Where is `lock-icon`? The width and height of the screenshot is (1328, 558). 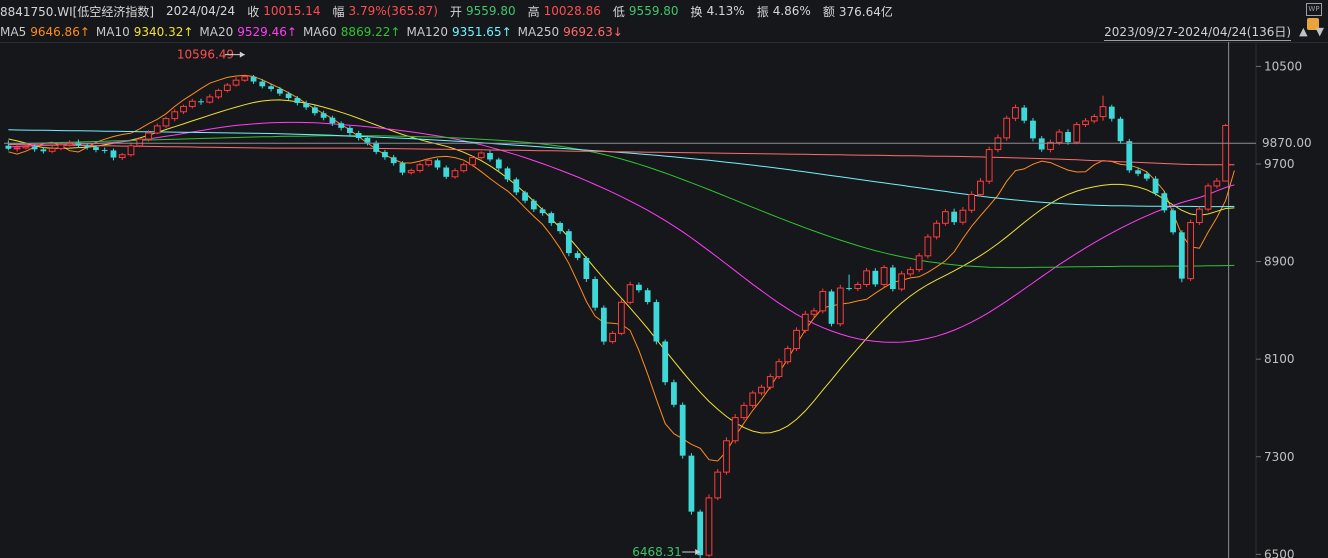 lock-icon is located at coordinates (1313, 24).